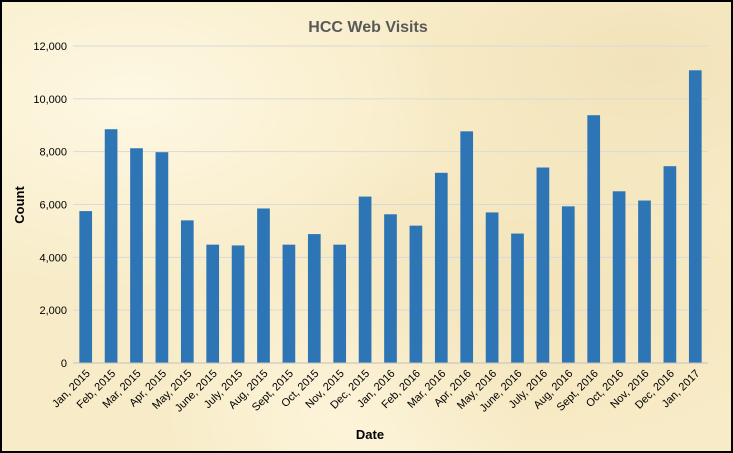 Image resolution: width=733 pixels, height=453 pixels. I want to click on x-axis-title: Date, so click(370, 434).